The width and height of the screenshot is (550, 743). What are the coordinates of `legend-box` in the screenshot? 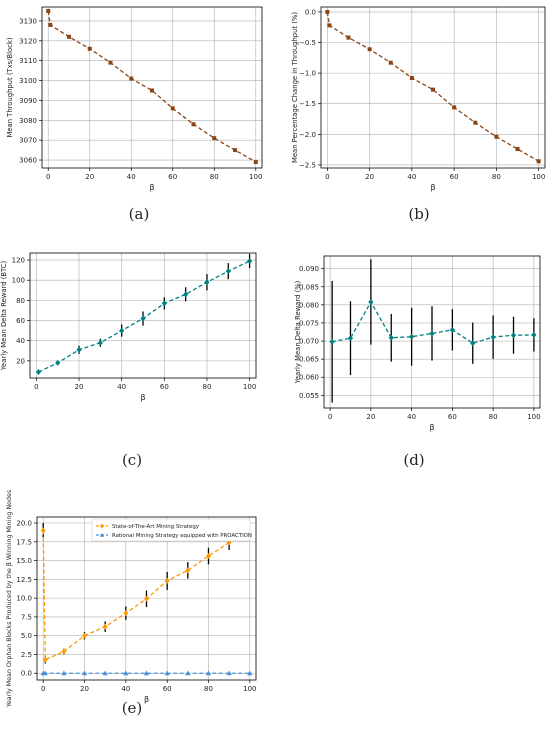 It's located at (171, 530).